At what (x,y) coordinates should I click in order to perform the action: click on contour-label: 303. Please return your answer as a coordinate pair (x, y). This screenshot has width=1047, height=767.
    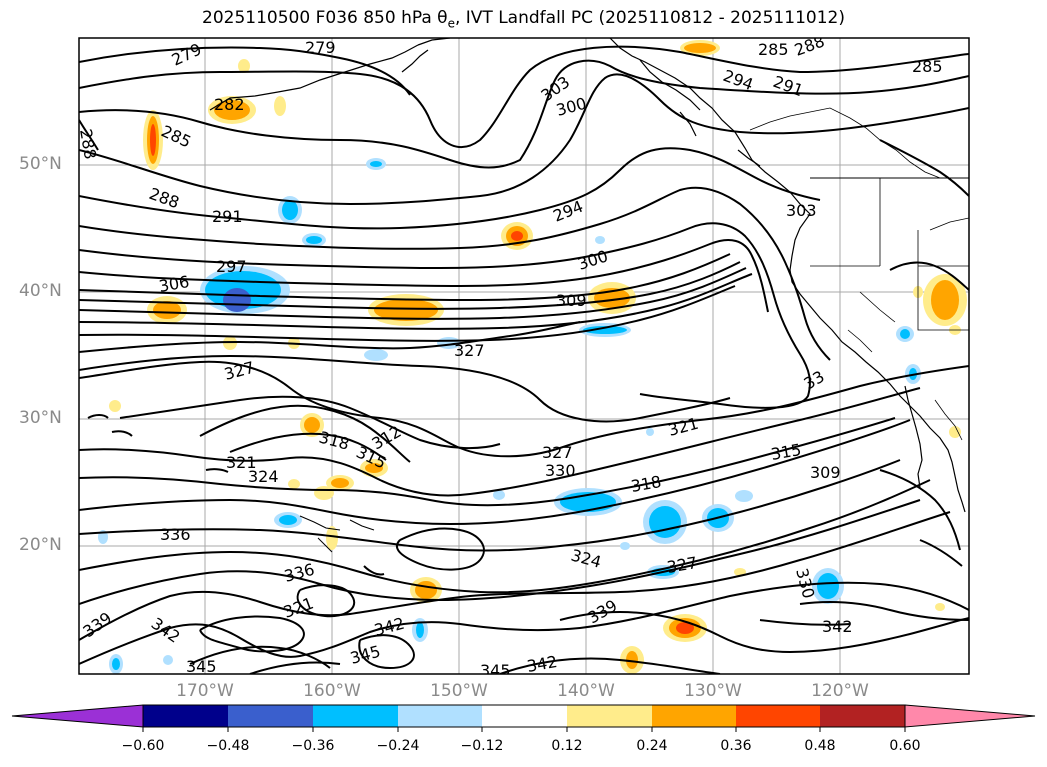
    Looking at the image, I should click on (801, 210).